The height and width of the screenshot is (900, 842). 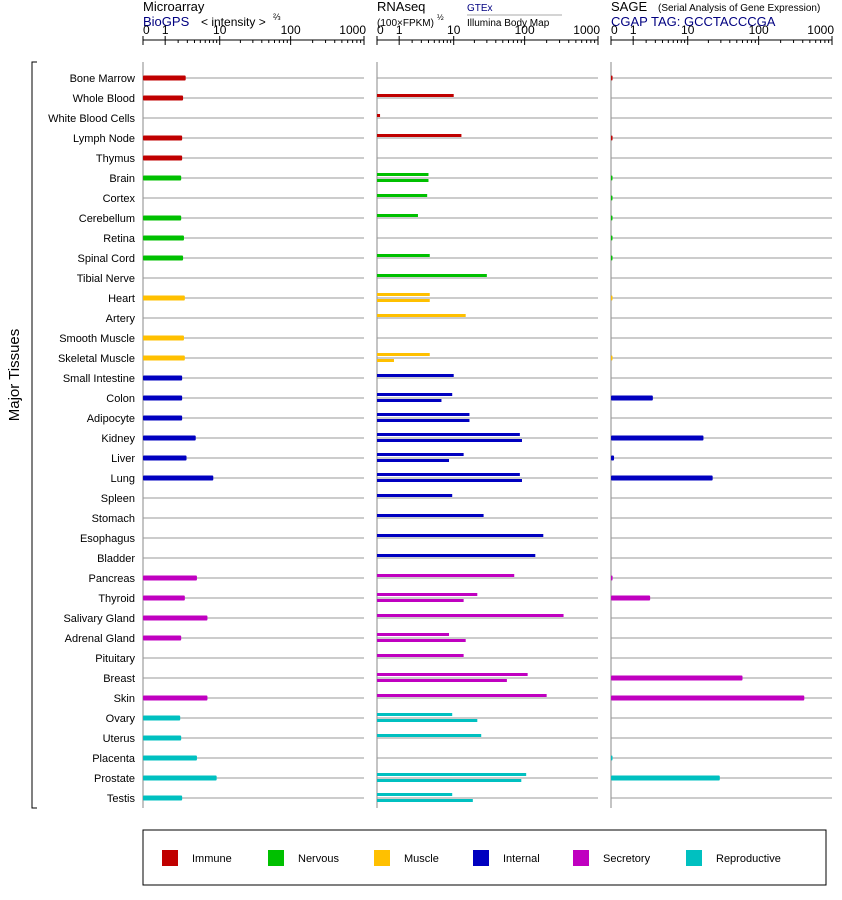 What do you see at coordinates (104, 99) in the screenshot?
I see `tissue-label: Whole Blood` at bounding box center [104, 99].